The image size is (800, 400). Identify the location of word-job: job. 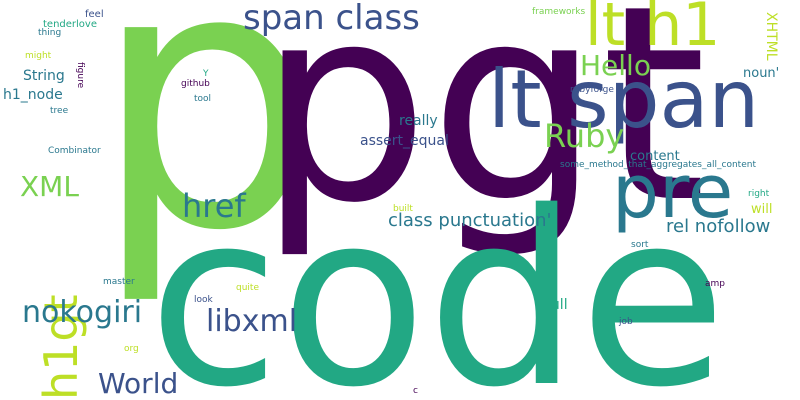
(626, 322).